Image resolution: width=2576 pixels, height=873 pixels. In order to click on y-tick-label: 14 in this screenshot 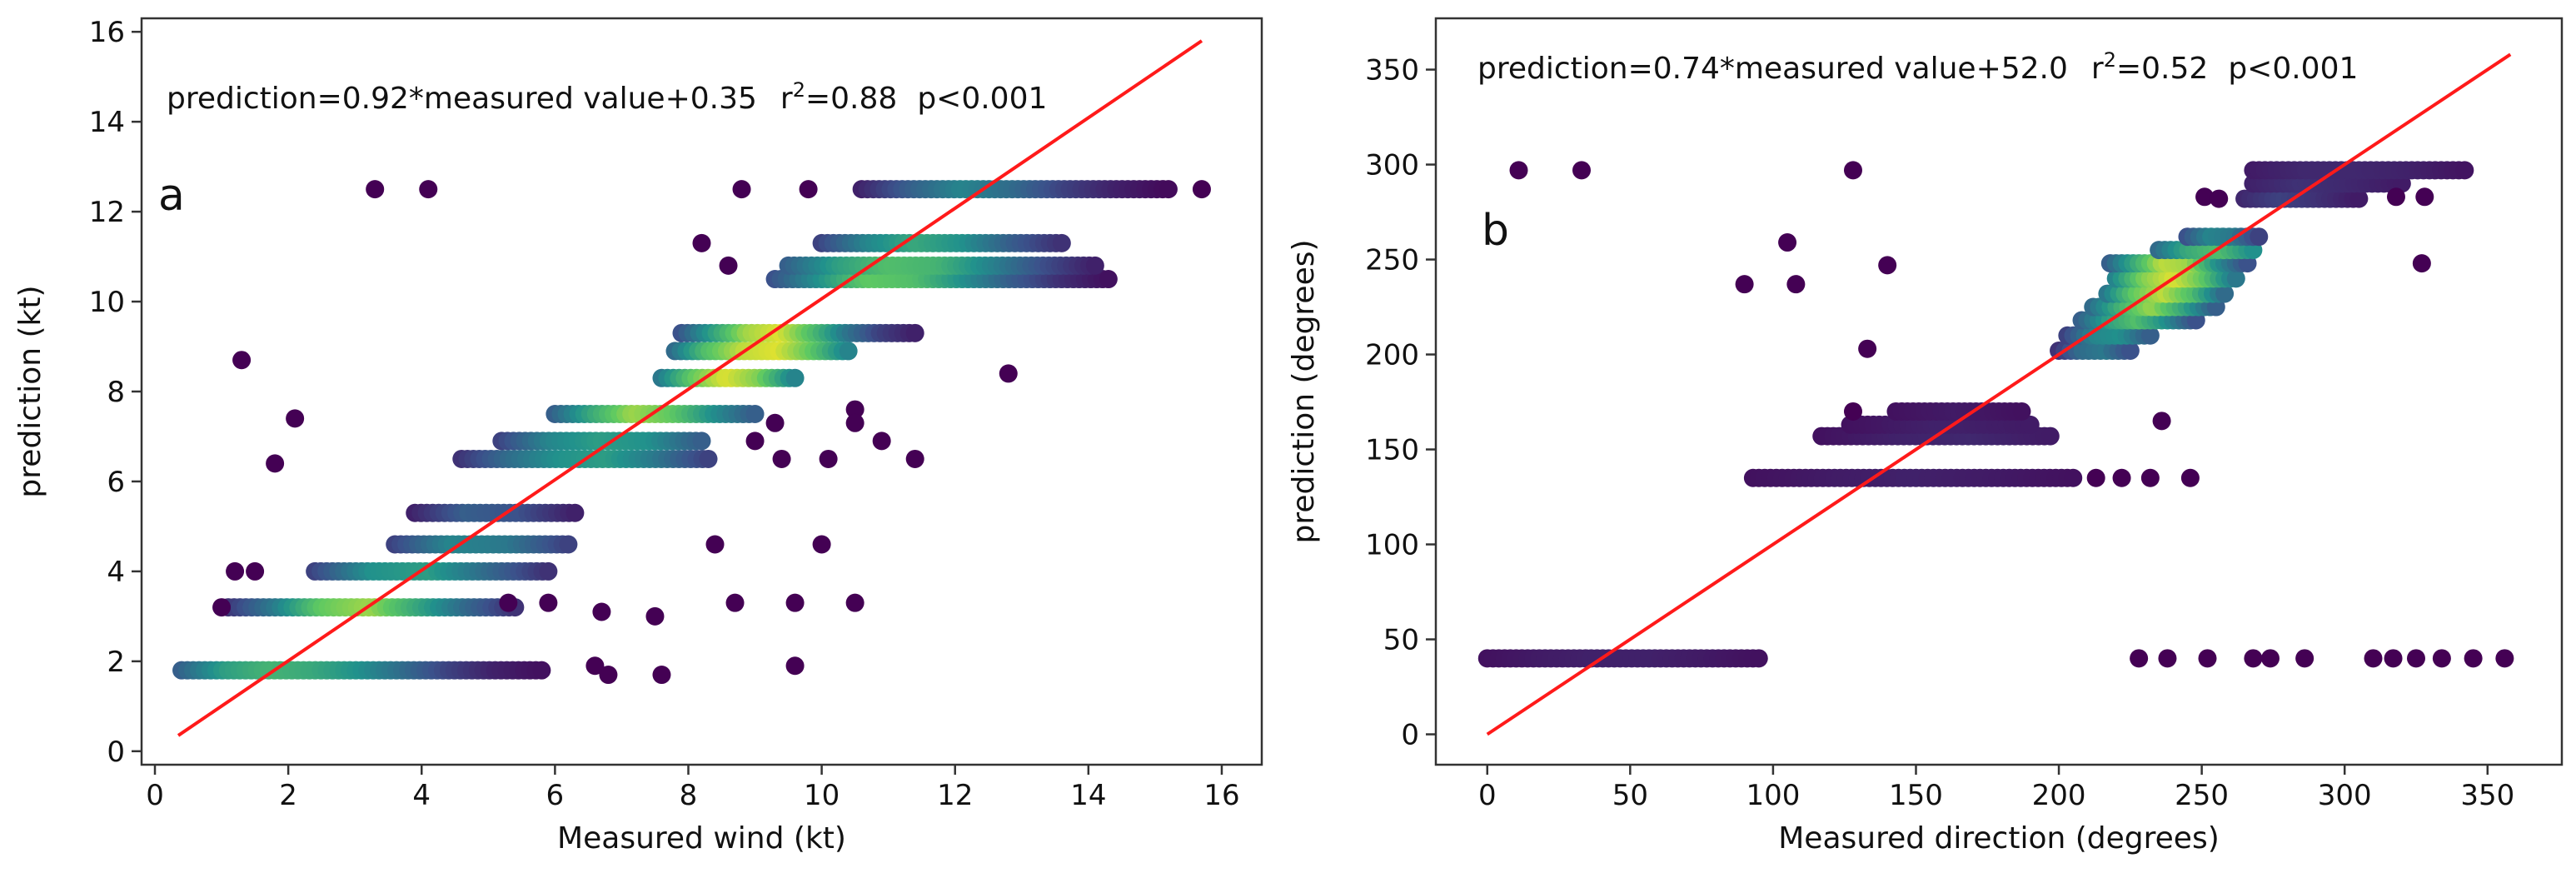, I will do `click(107, 122)`.